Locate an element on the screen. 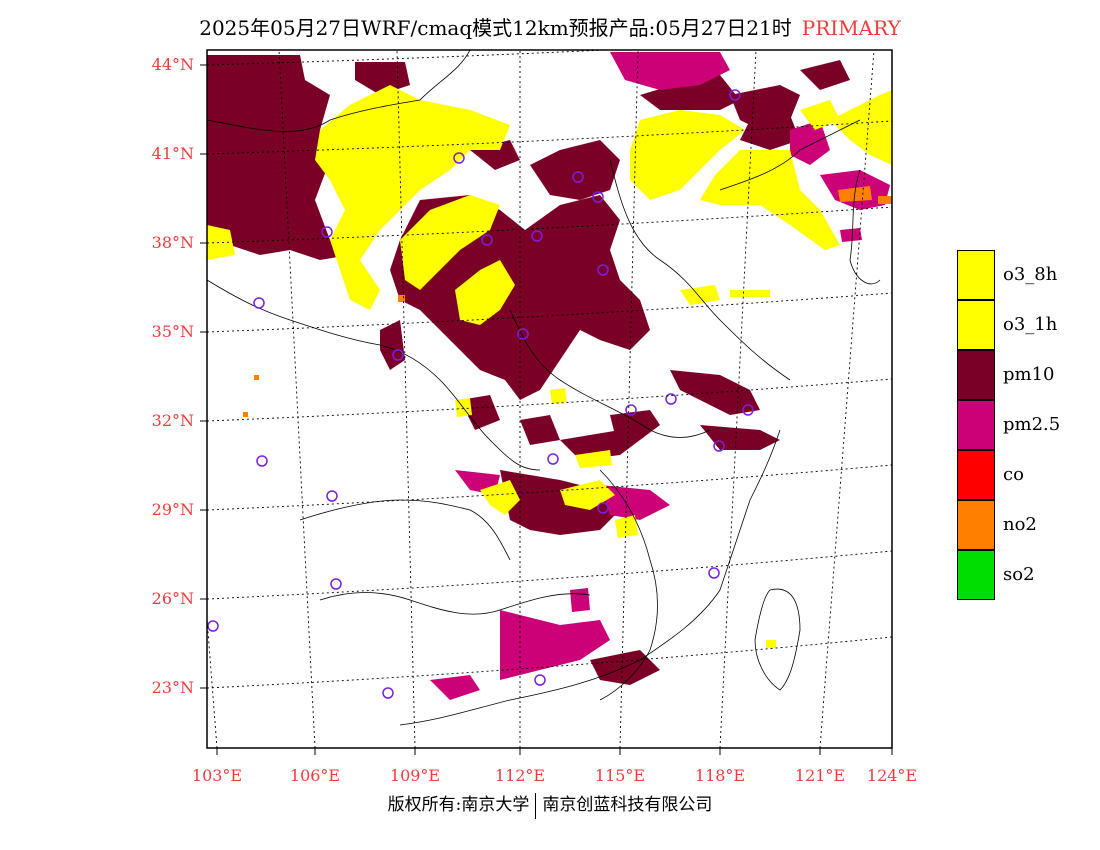  lon-label: 109°E is located at coordinates (415, 775).